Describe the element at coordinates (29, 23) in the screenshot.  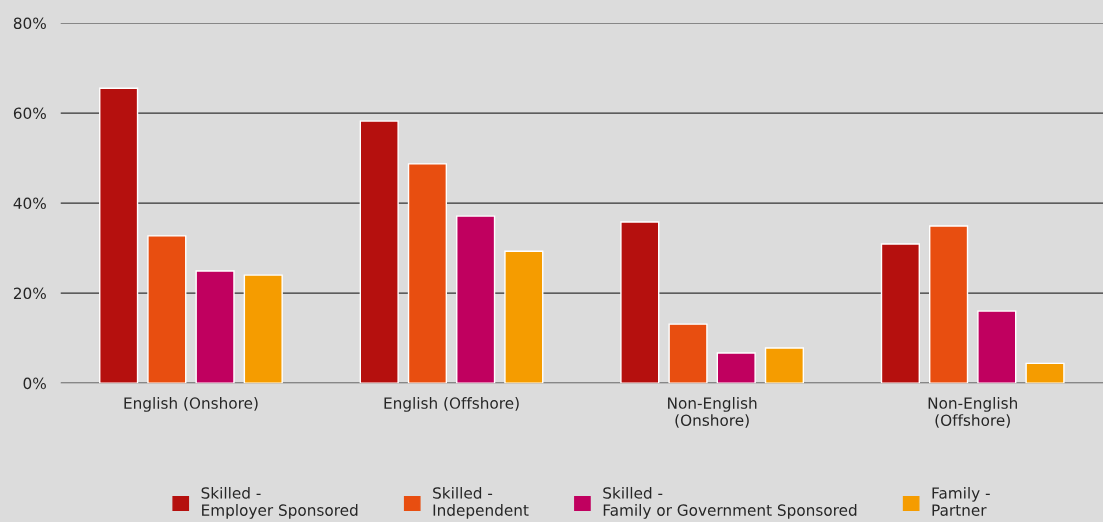
I see `y-tick-label: 80%` at that location.